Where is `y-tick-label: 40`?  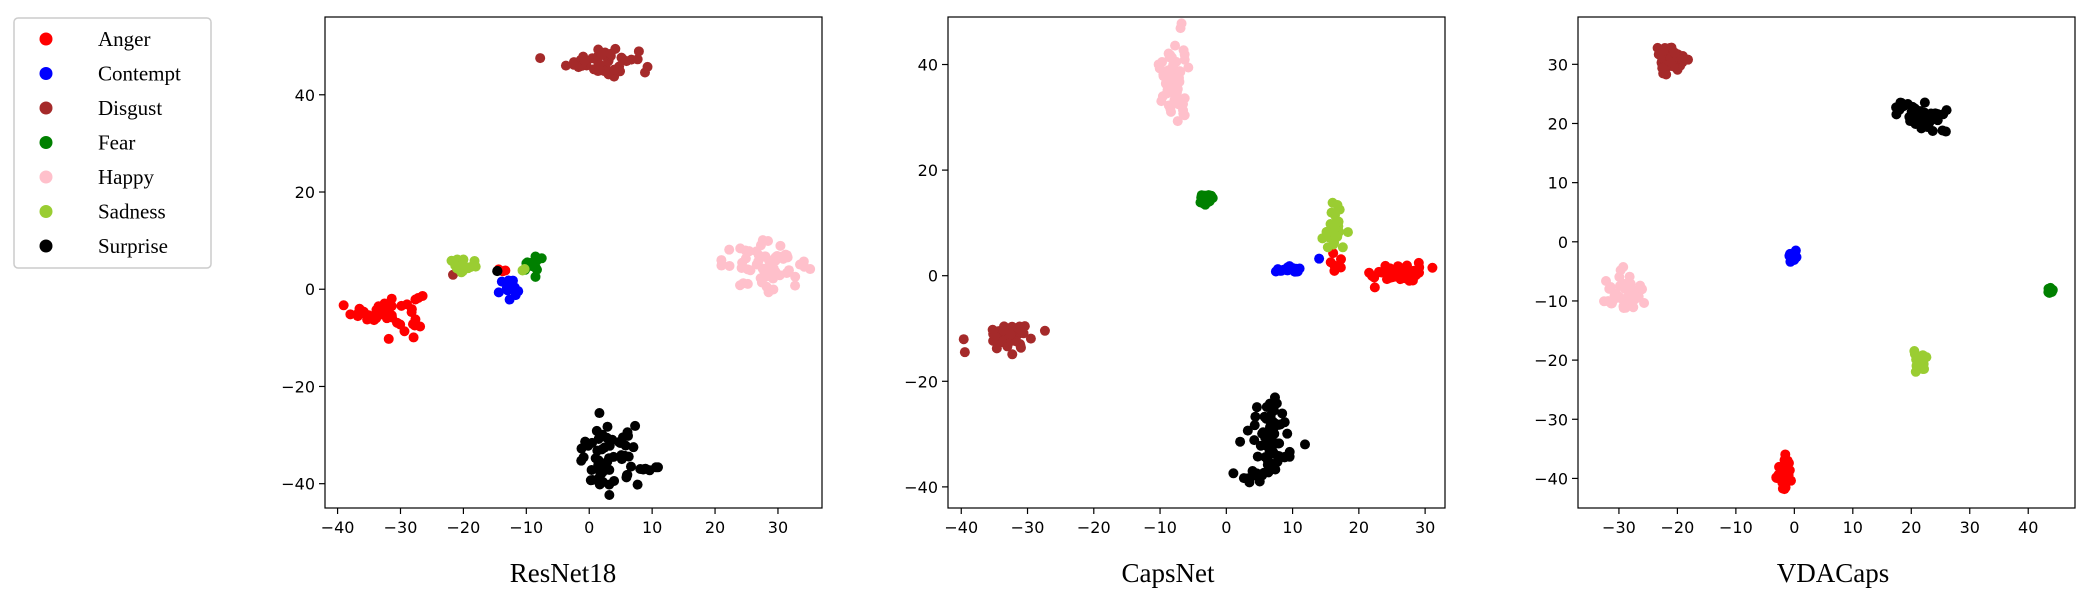 y-tick-label: 40 is located at coordinates (928, 65).